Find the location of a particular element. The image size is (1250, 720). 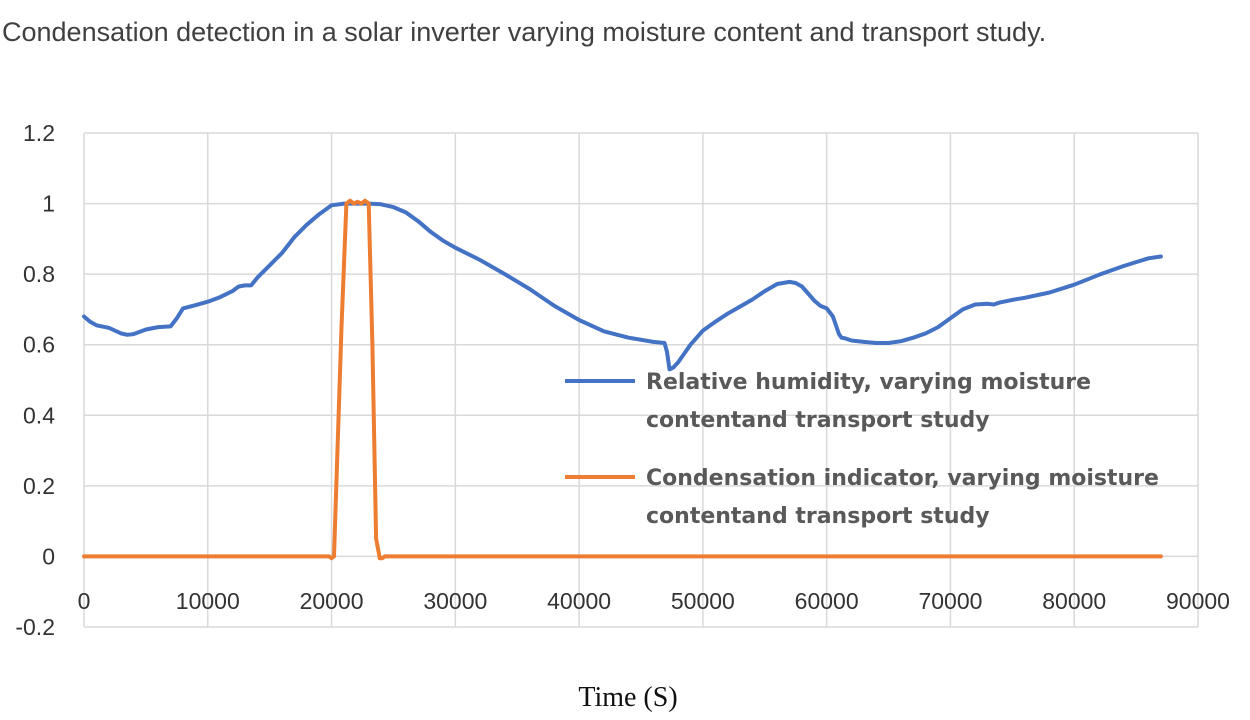

x-axis-label: Time (S) is located at coordinates (627, 697).